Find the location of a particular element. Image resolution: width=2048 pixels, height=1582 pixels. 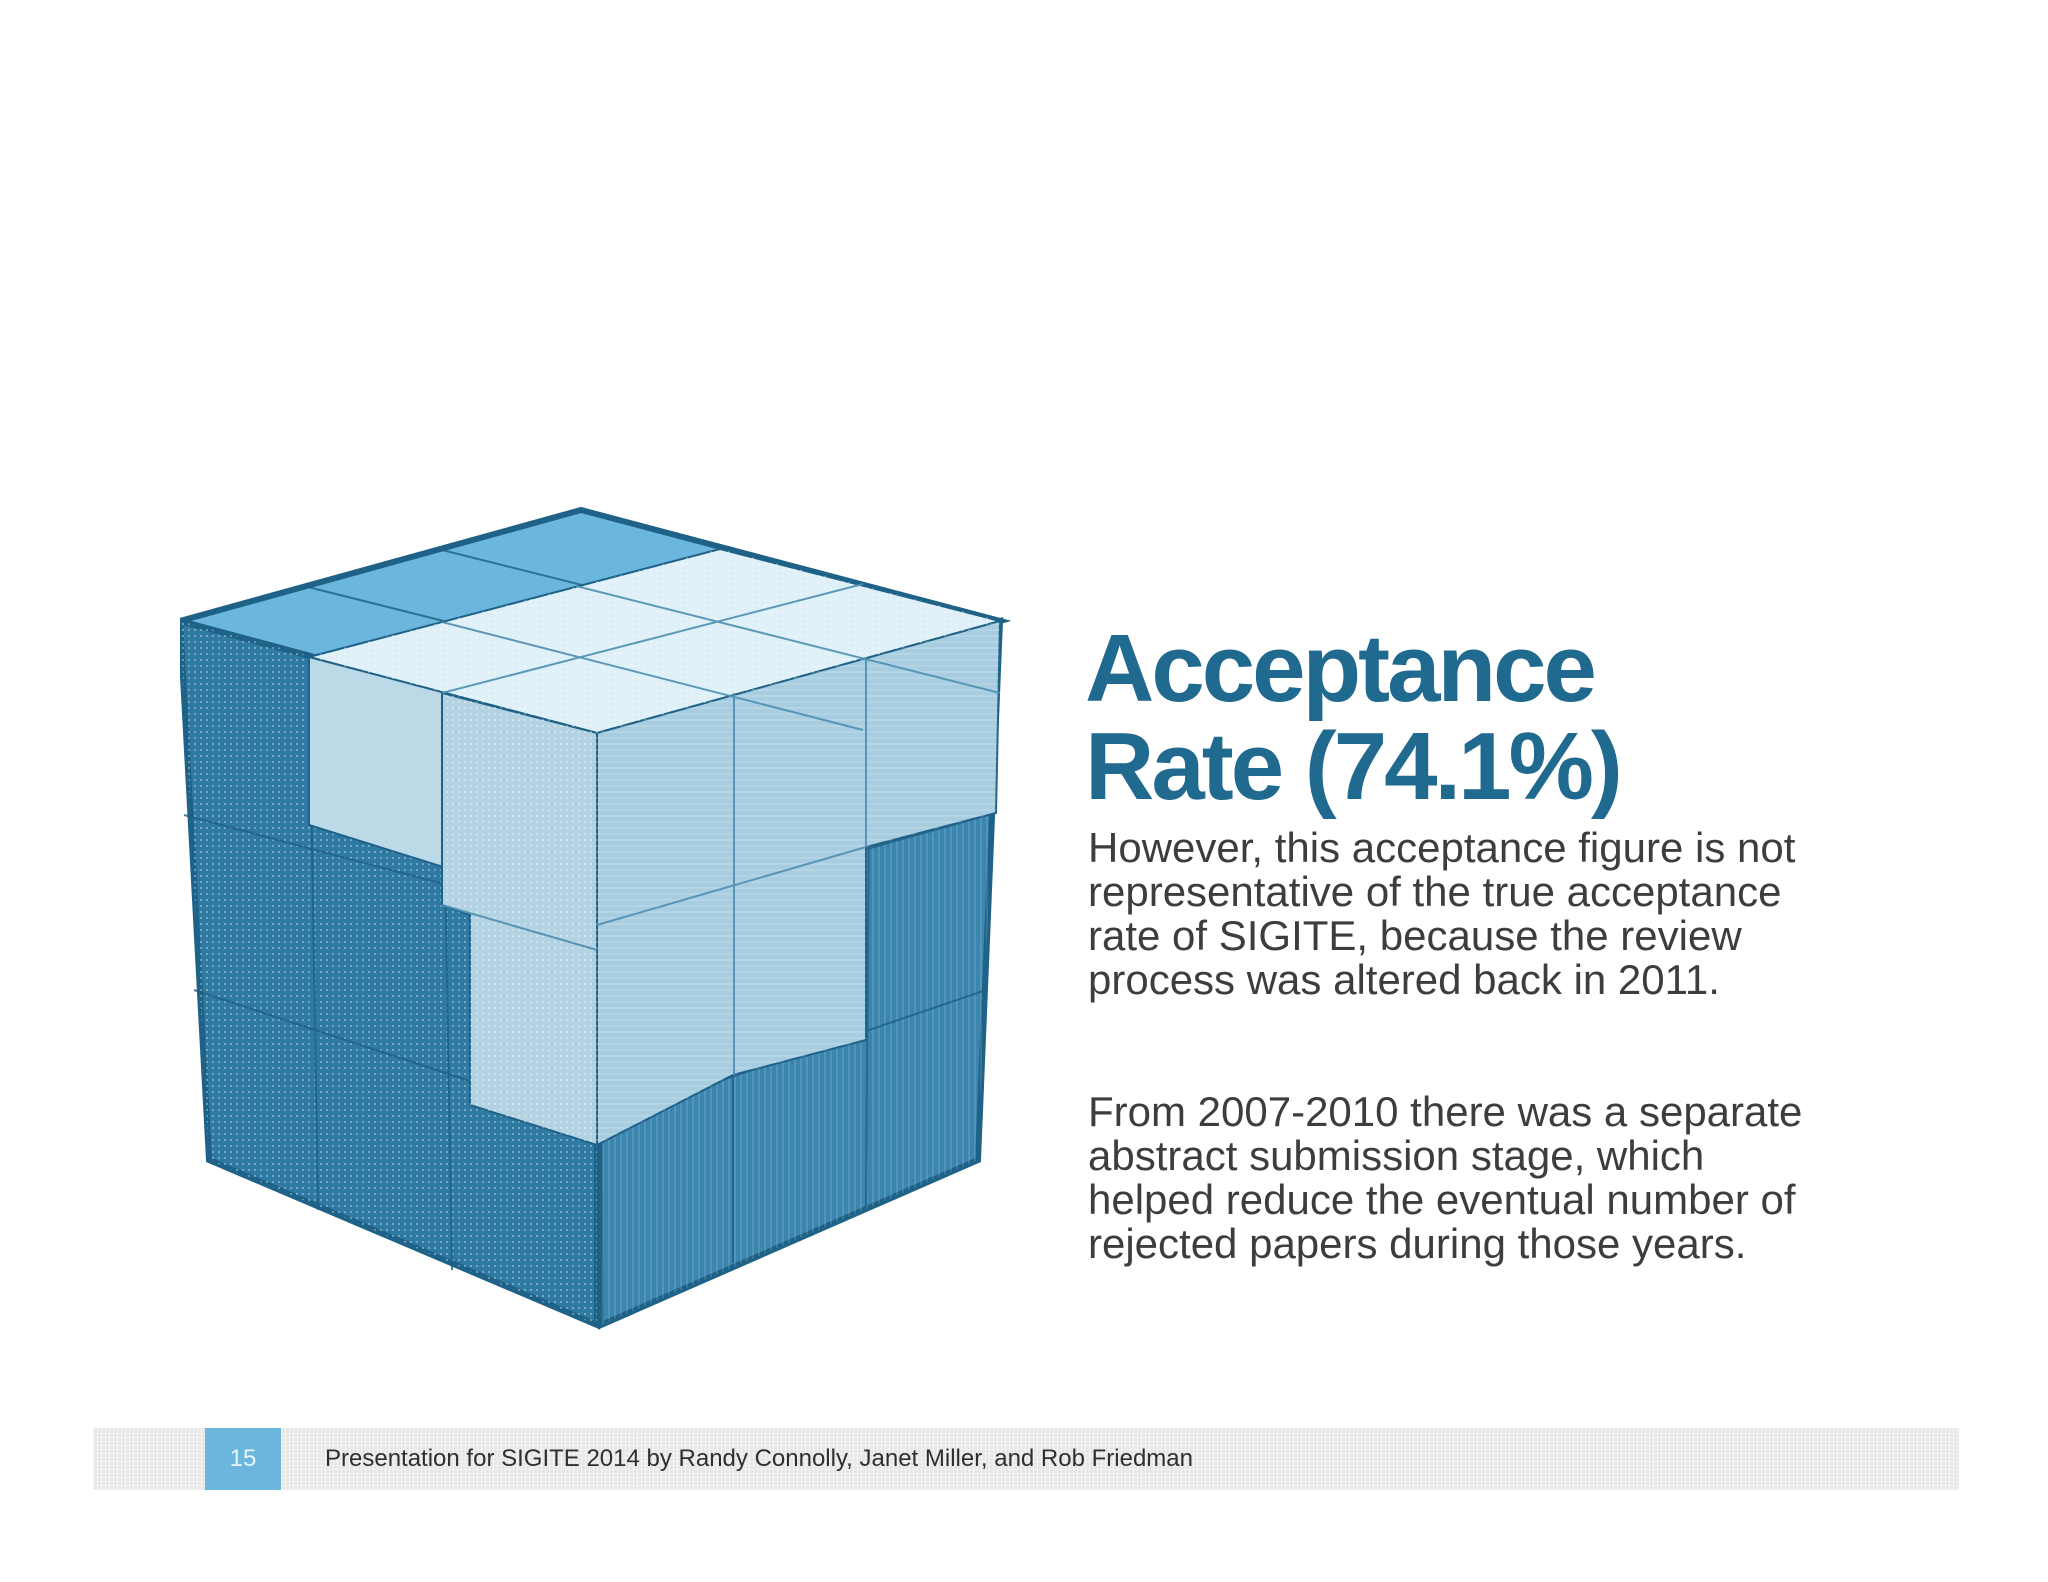

slide-title: Acceptance Rate (74.1%) is located at coordinates (1354, 717).